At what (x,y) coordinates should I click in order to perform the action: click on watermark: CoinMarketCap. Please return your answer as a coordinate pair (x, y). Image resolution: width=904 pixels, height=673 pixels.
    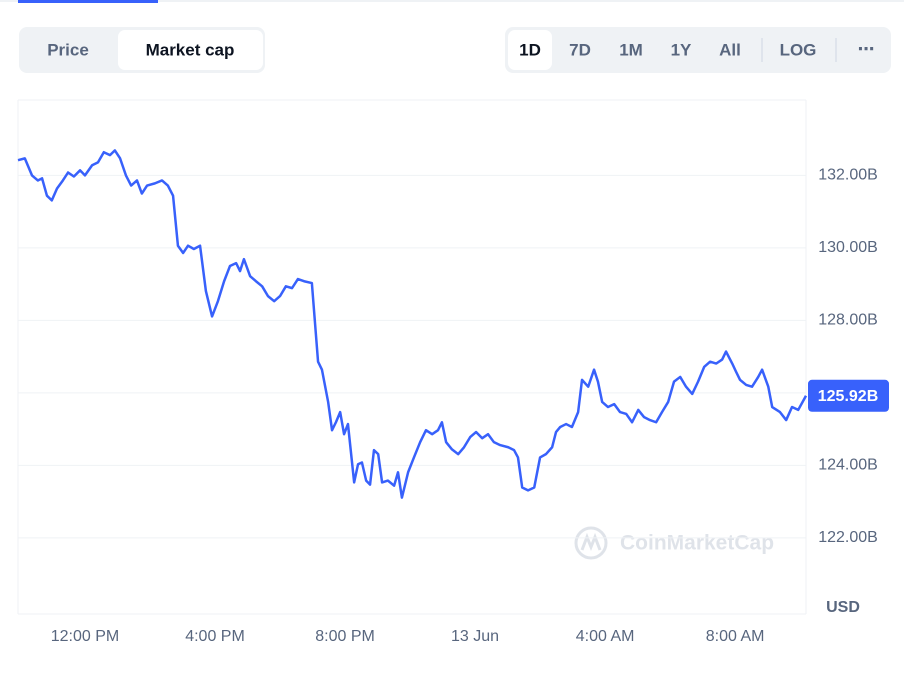
    Looking at the image, I should click on (674, 543).